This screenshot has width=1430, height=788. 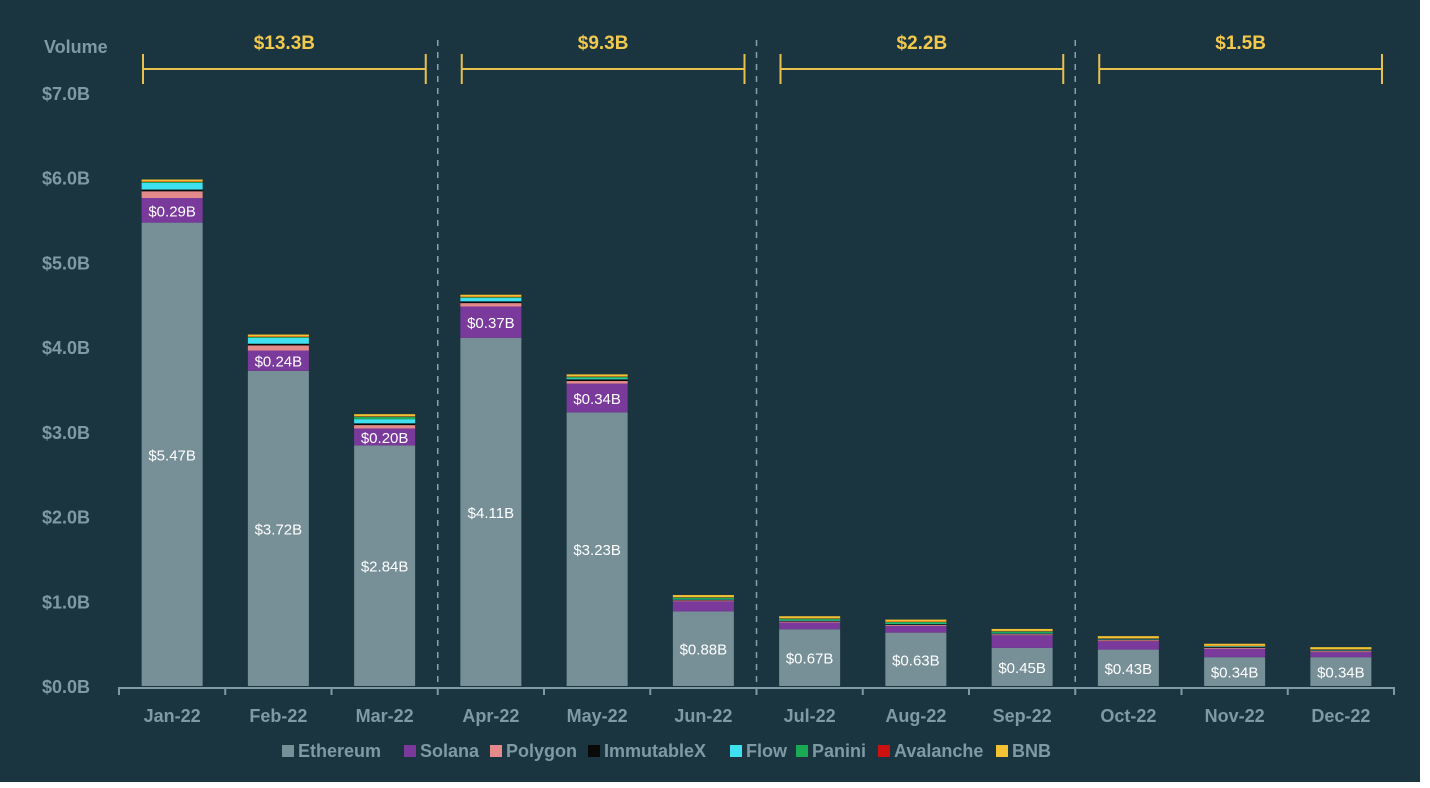 I want to click on bar-data-label: $3.23B, so click(x=597, y=550).